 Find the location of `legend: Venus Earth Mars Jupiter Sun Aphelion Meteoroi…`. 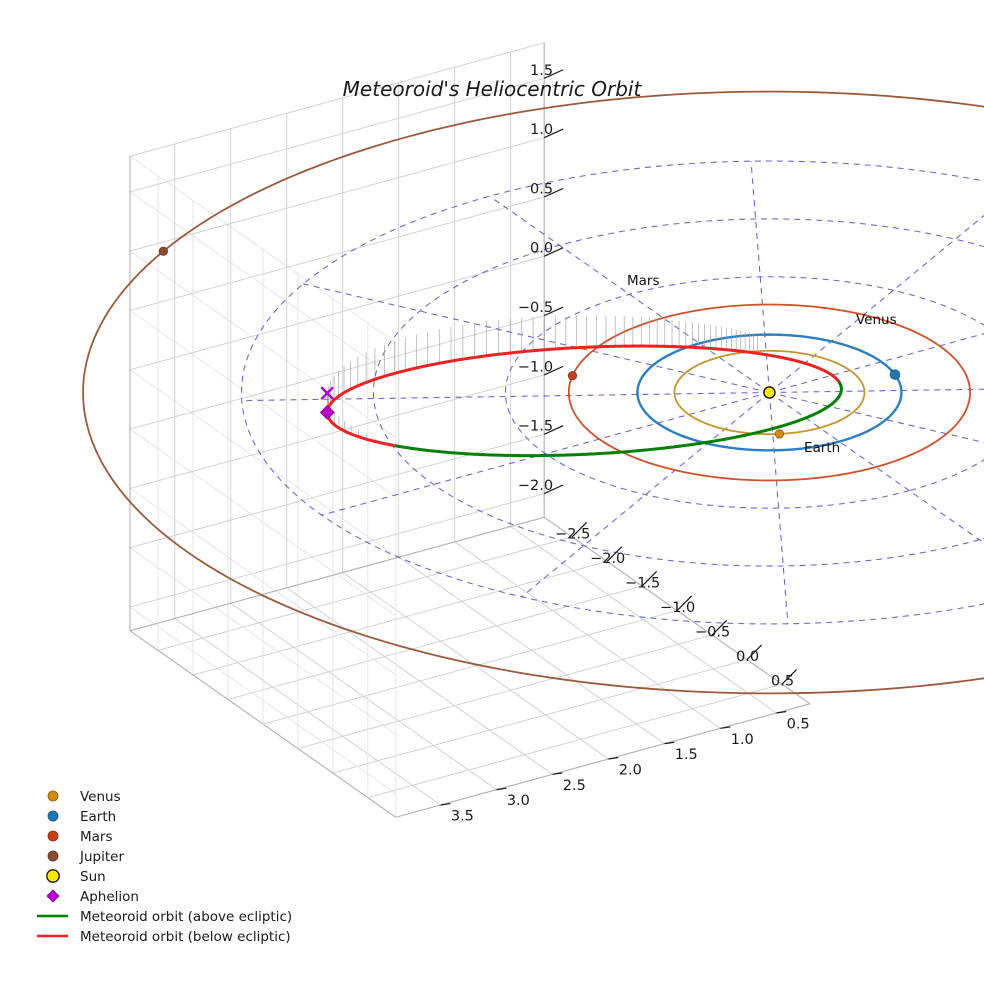

legend: Venus Earth Mars Jupiter Sun Aphelion Meteoroi… is located at coordinates (164, 867).